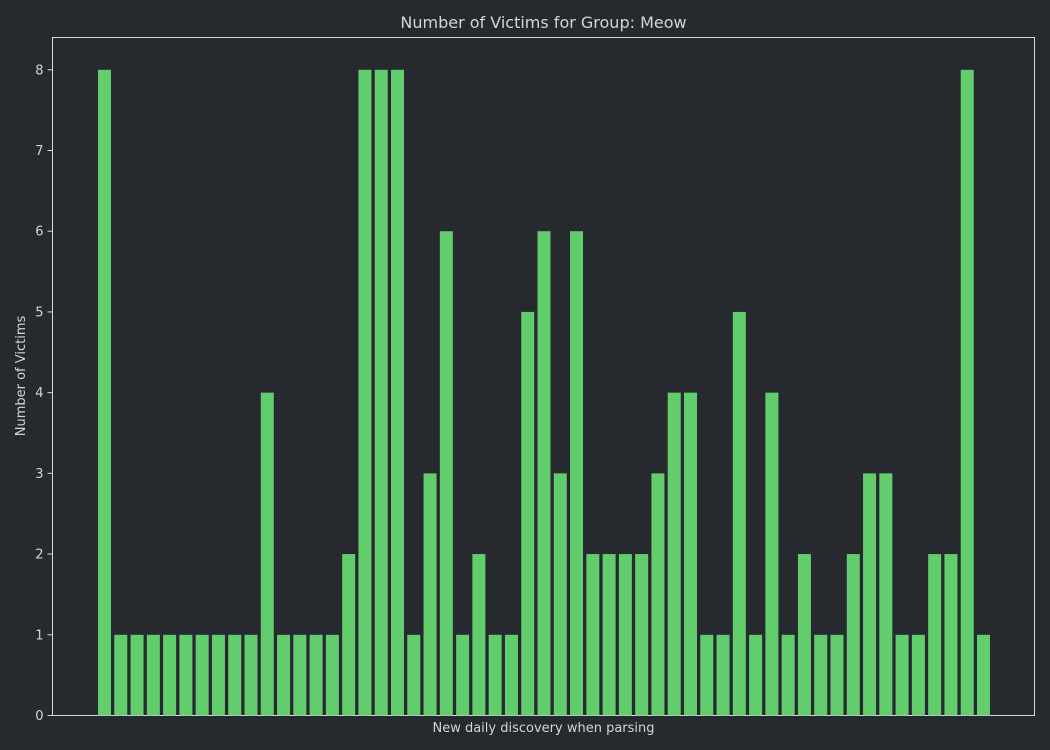  Describe the element at coordinates (39, 716) in the screenshot. I see `y-tick-label: 0` at that location.